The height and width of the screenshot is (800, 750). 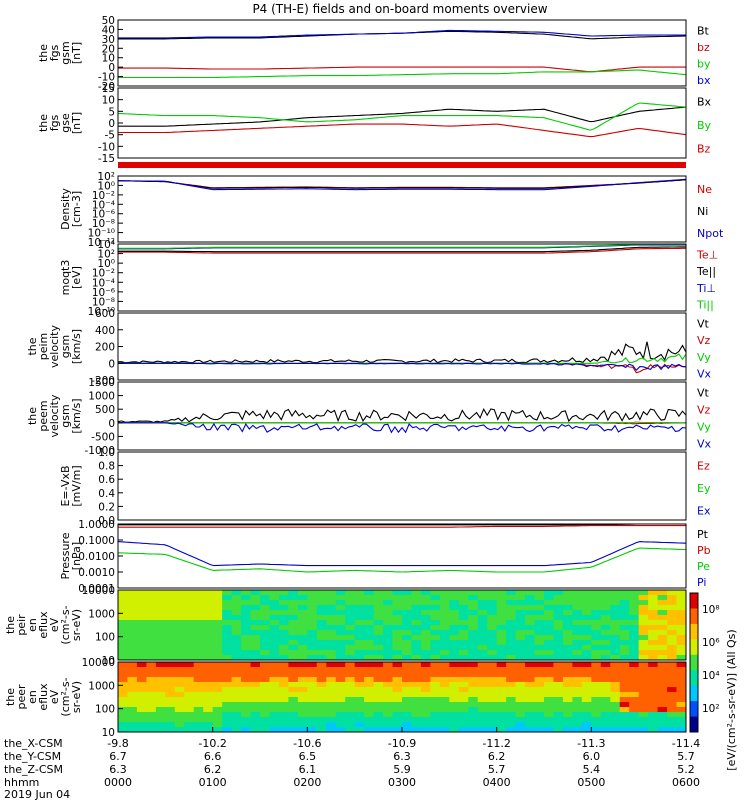 I want to click on legend-item-Vt: Vt, so click(x=703, y=393).